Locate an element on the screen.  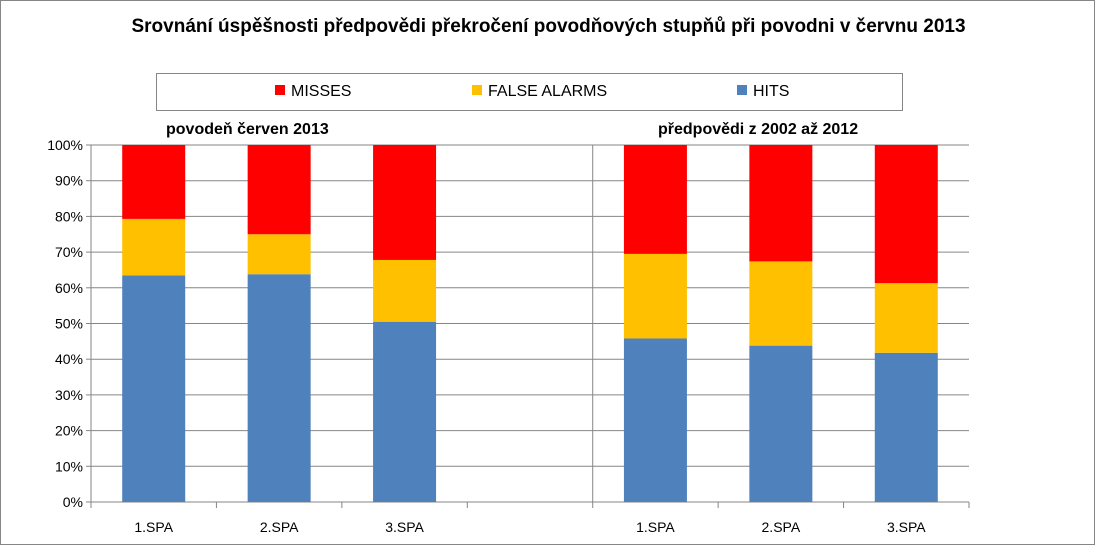
y-tick-label: 10% is located at coordinates (69, 466).